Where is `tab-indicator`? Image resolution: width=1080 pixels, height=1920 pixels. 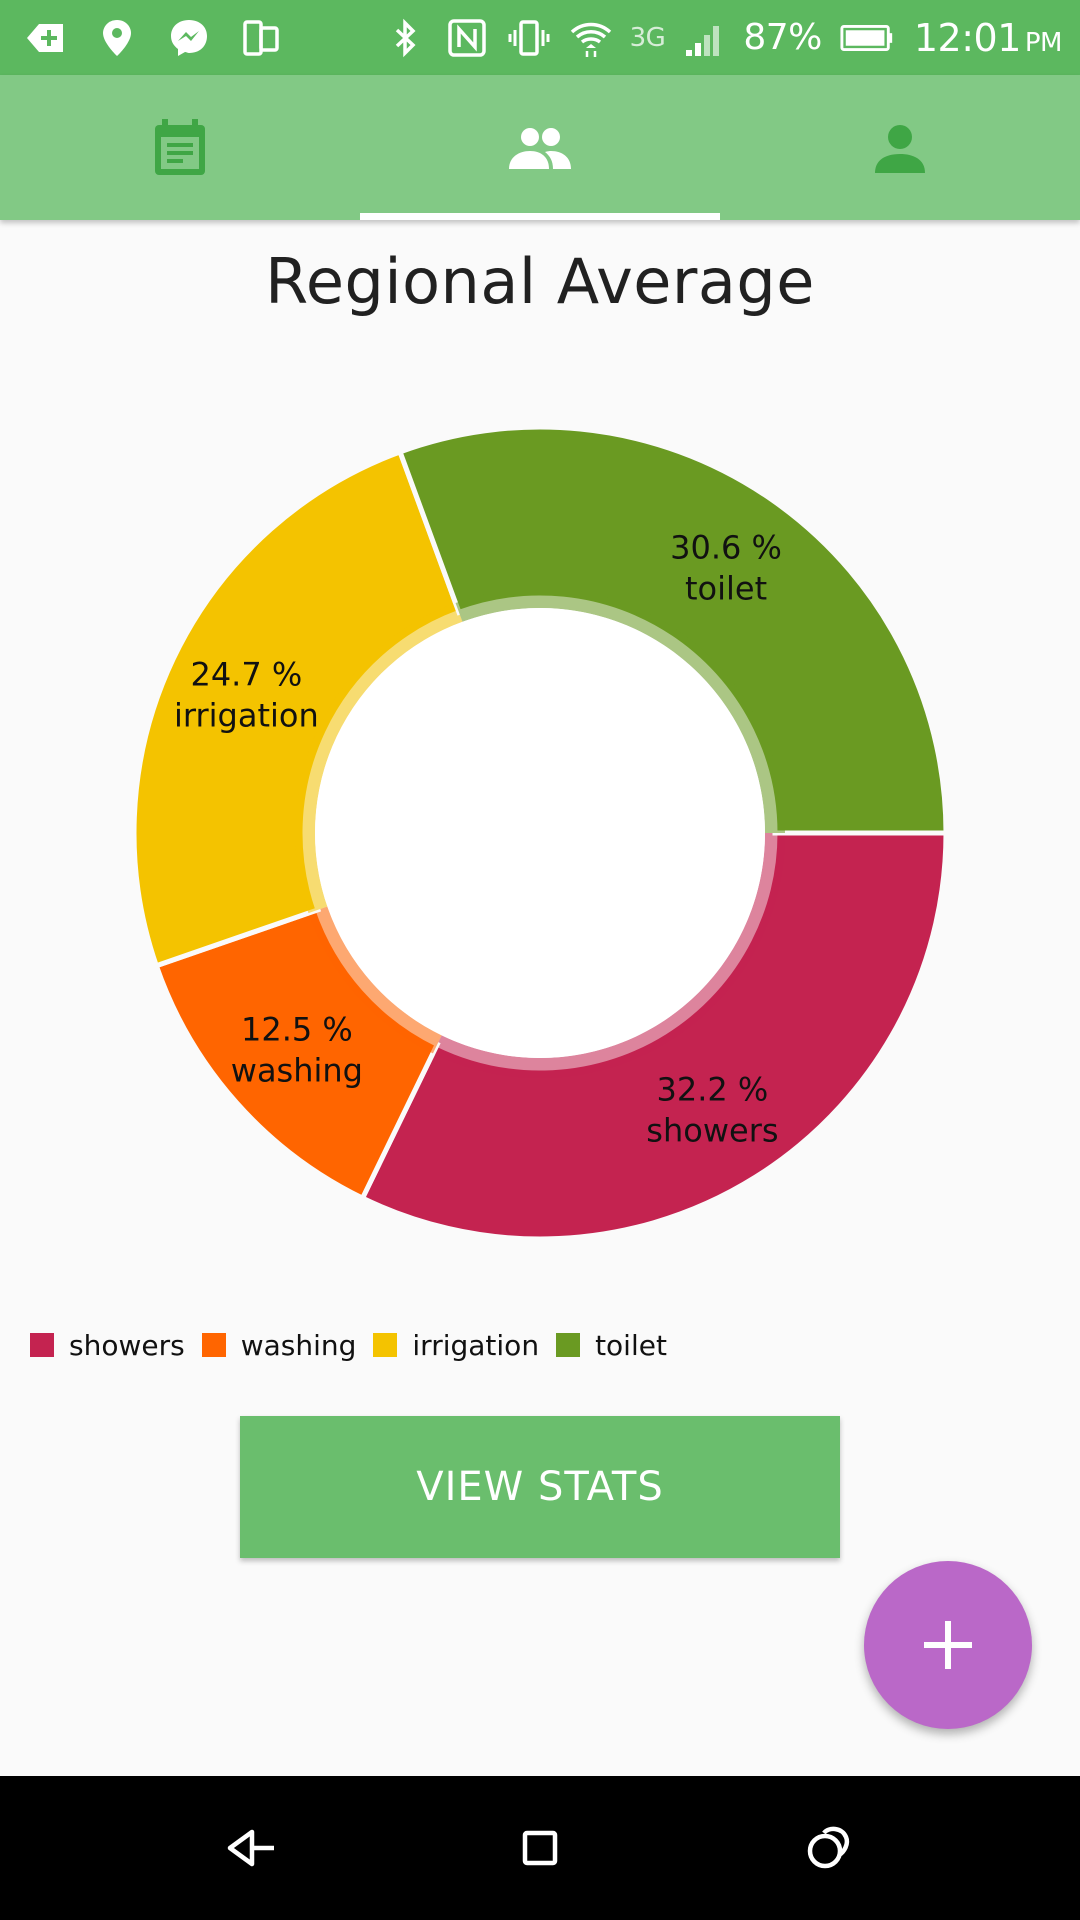 tab-indicator is located at coordinates (540, 216).